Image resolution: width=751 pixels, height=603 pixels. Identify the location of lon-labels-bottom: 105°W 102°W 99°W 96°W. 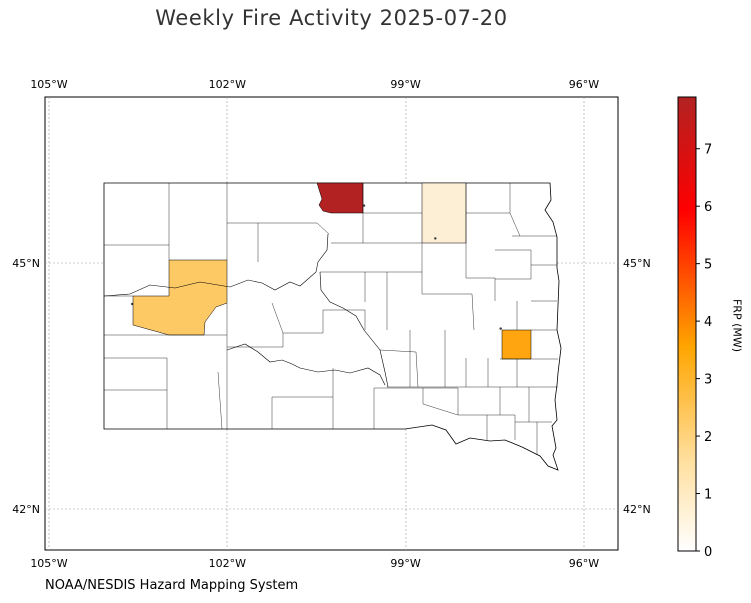
(314, 563).